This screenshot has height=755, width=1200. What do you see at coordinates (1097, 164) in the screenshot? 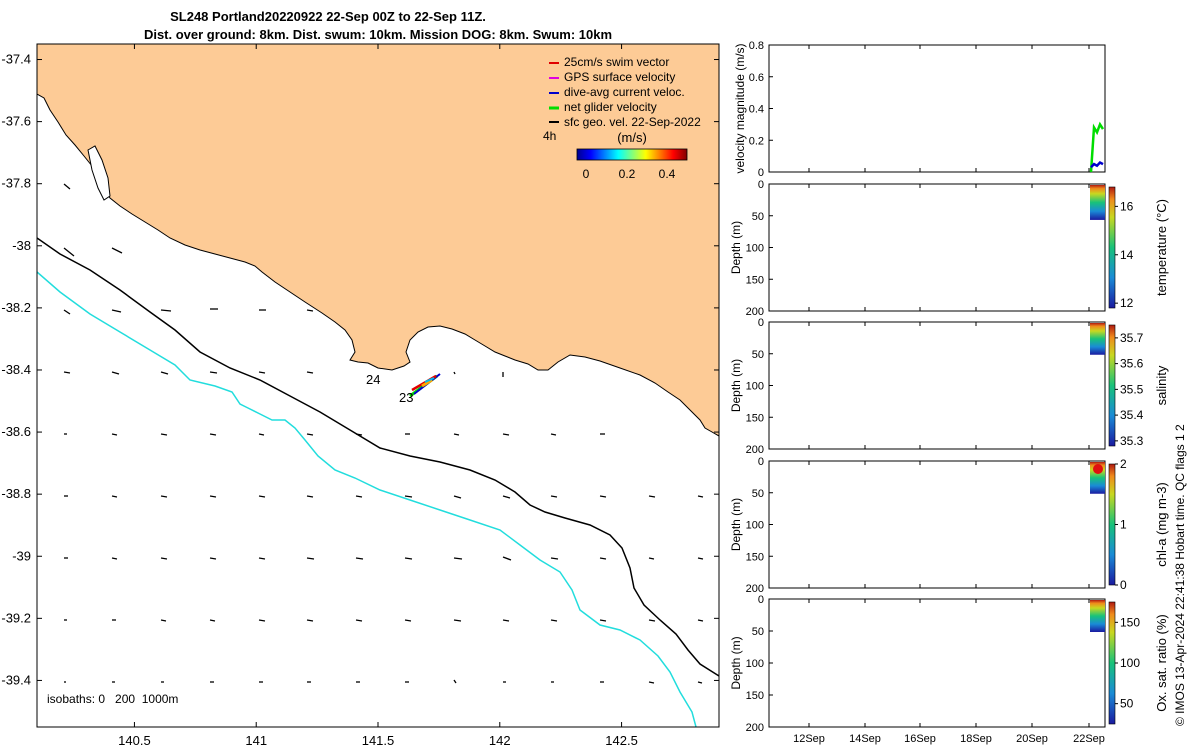
I see `velocity-series-line` at bounding box center [1097, 164].